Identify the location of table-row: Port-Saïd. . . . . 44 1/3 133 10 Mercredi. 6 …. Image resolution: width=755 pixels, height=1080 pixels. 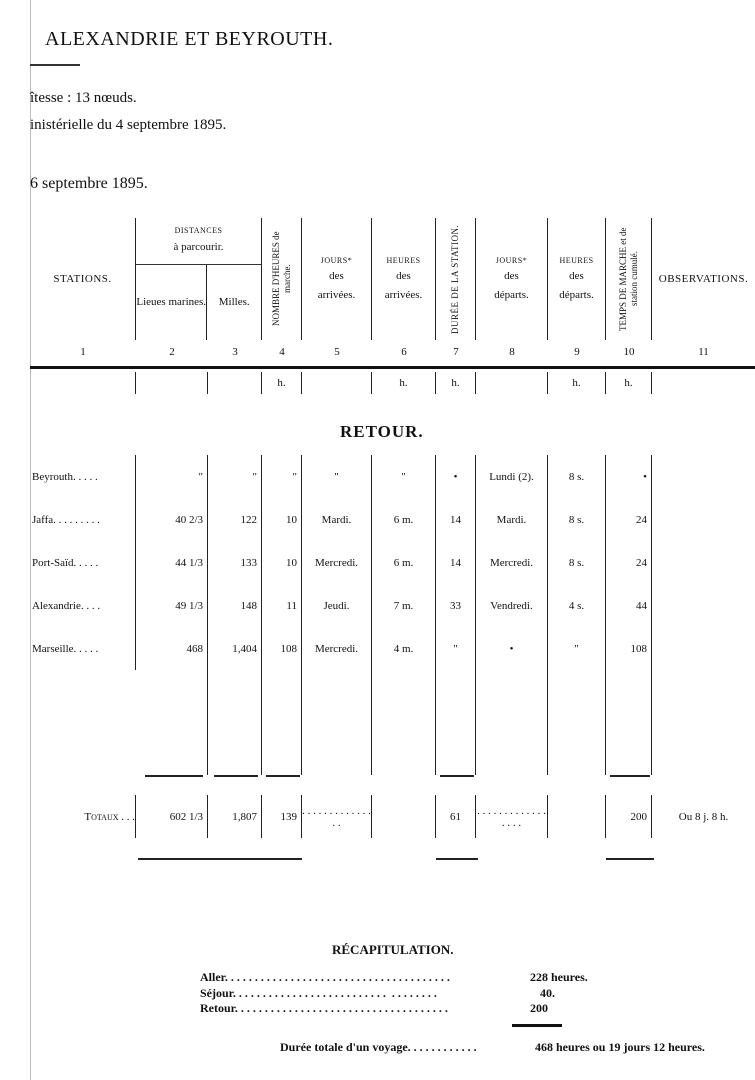
(392, 562).